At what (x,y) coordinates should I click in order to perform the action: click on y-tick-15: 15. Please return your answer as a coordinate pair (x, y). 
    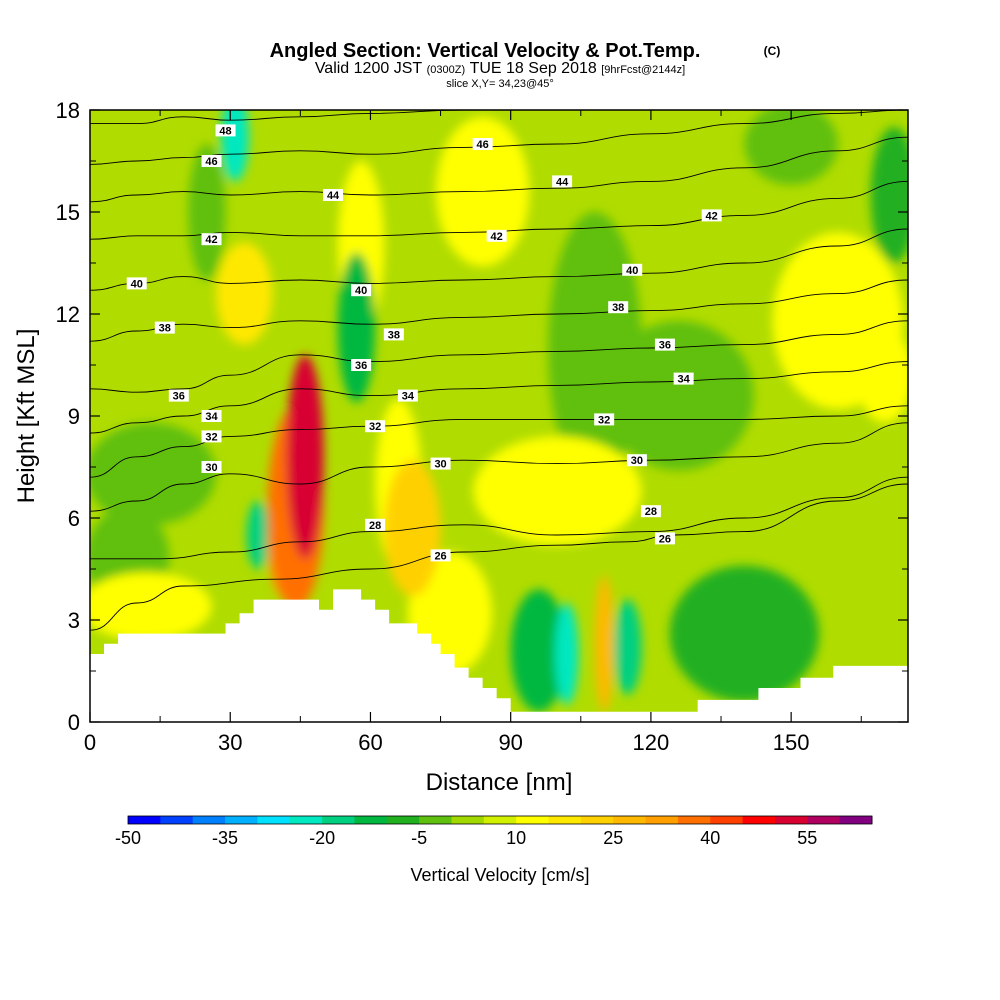
    Looking at the image, I should click on (482, 212).